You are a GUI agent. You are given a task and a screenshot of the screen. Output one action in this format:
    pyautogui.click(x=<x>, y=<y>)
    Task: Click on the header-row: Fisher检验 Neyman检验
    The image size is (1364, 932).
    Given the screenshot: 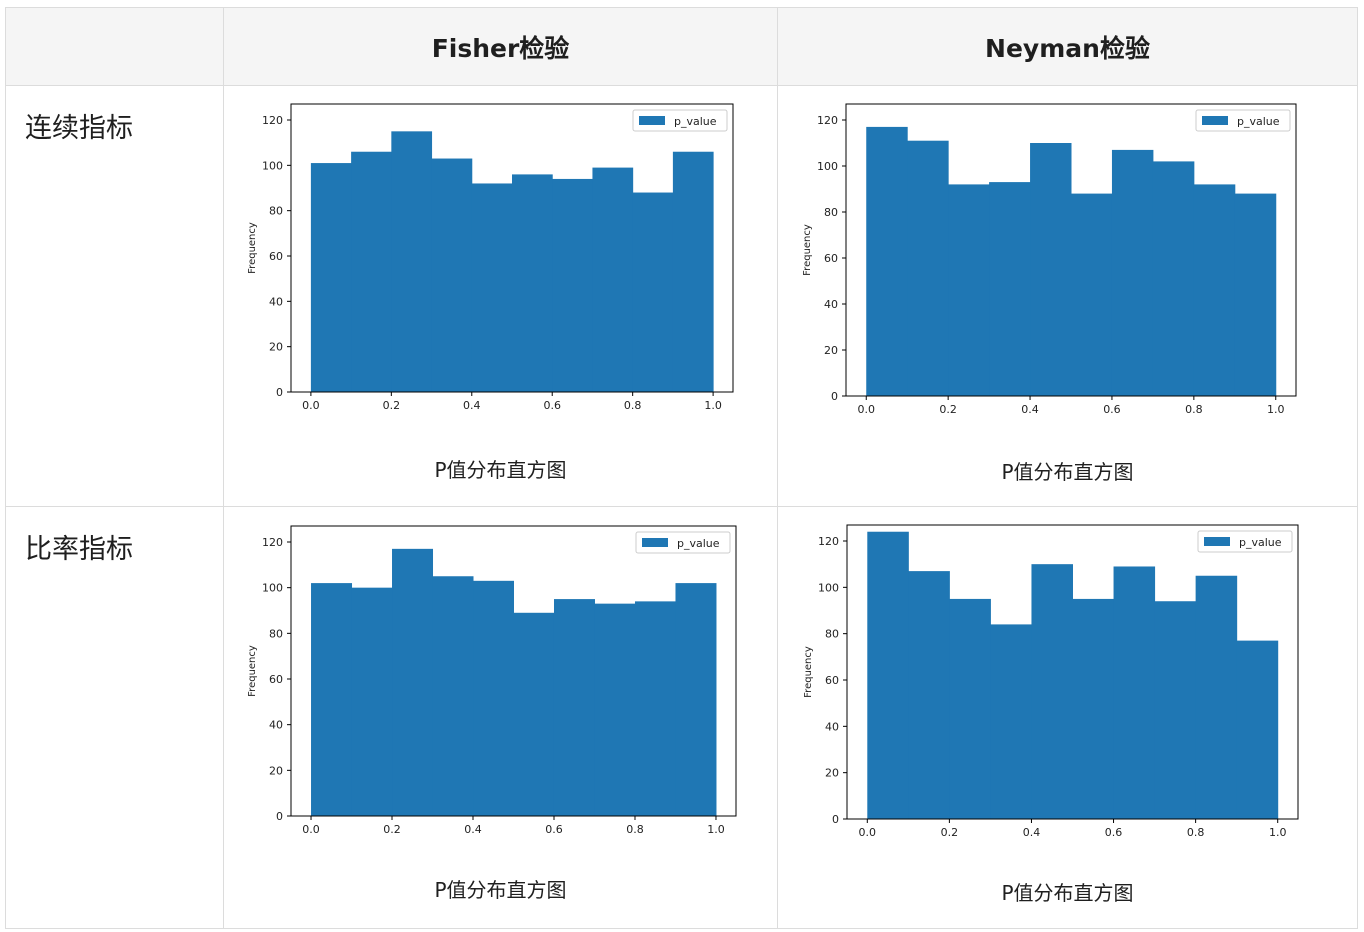 What is the action you would take?
    pyautogui.click(x=681, y=46)
    